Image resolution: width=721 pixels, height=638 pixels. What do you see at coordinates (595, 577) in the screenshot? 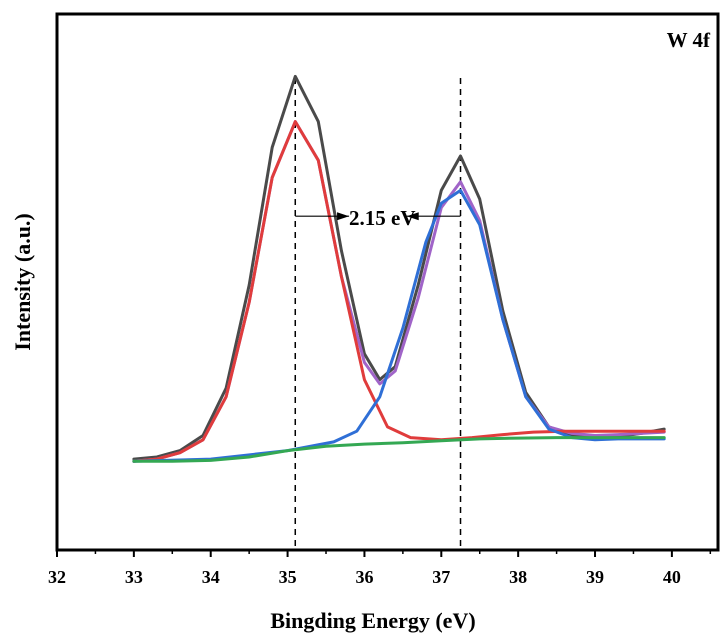
I see `x-tick-label-39: 39` at bounding box center [595, 577].